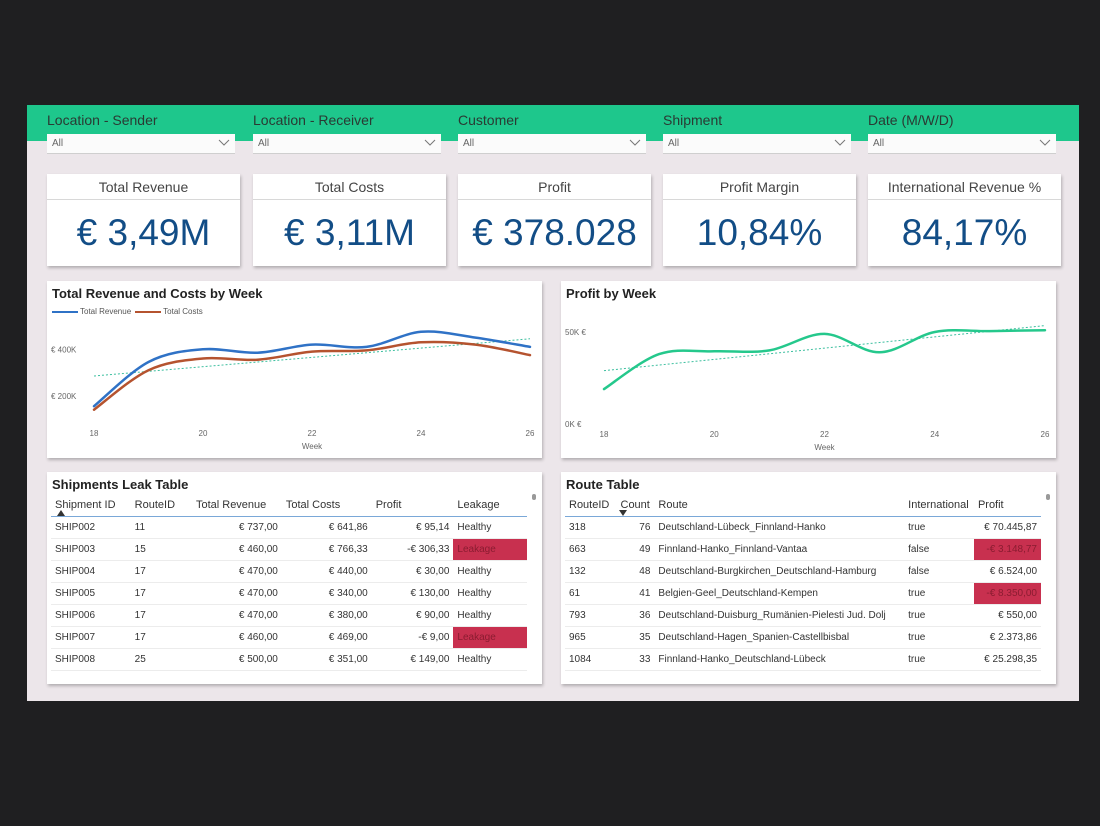 This screenshot has width=1100, height=826. Describe the element at coordinates (289, 659) in the screenshot. I see `table-row: SHIP008 25 € 500,00 € 351,00 € 149,00 Healthy` at that location.